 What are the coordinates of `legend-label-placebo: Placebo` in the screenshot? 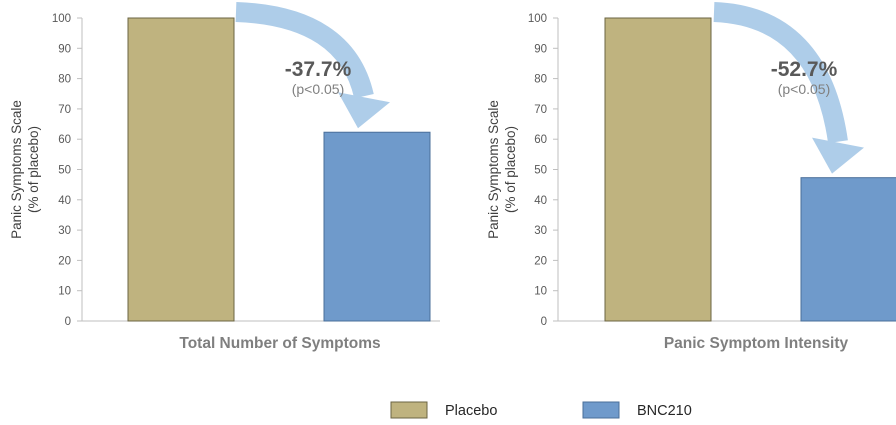 It's located at (471, 411).